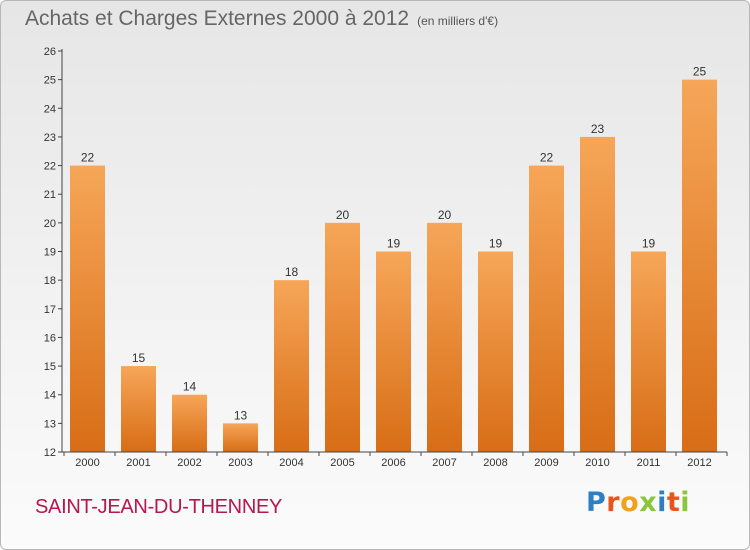  I want to click on bar-2011, so click(648, 351).